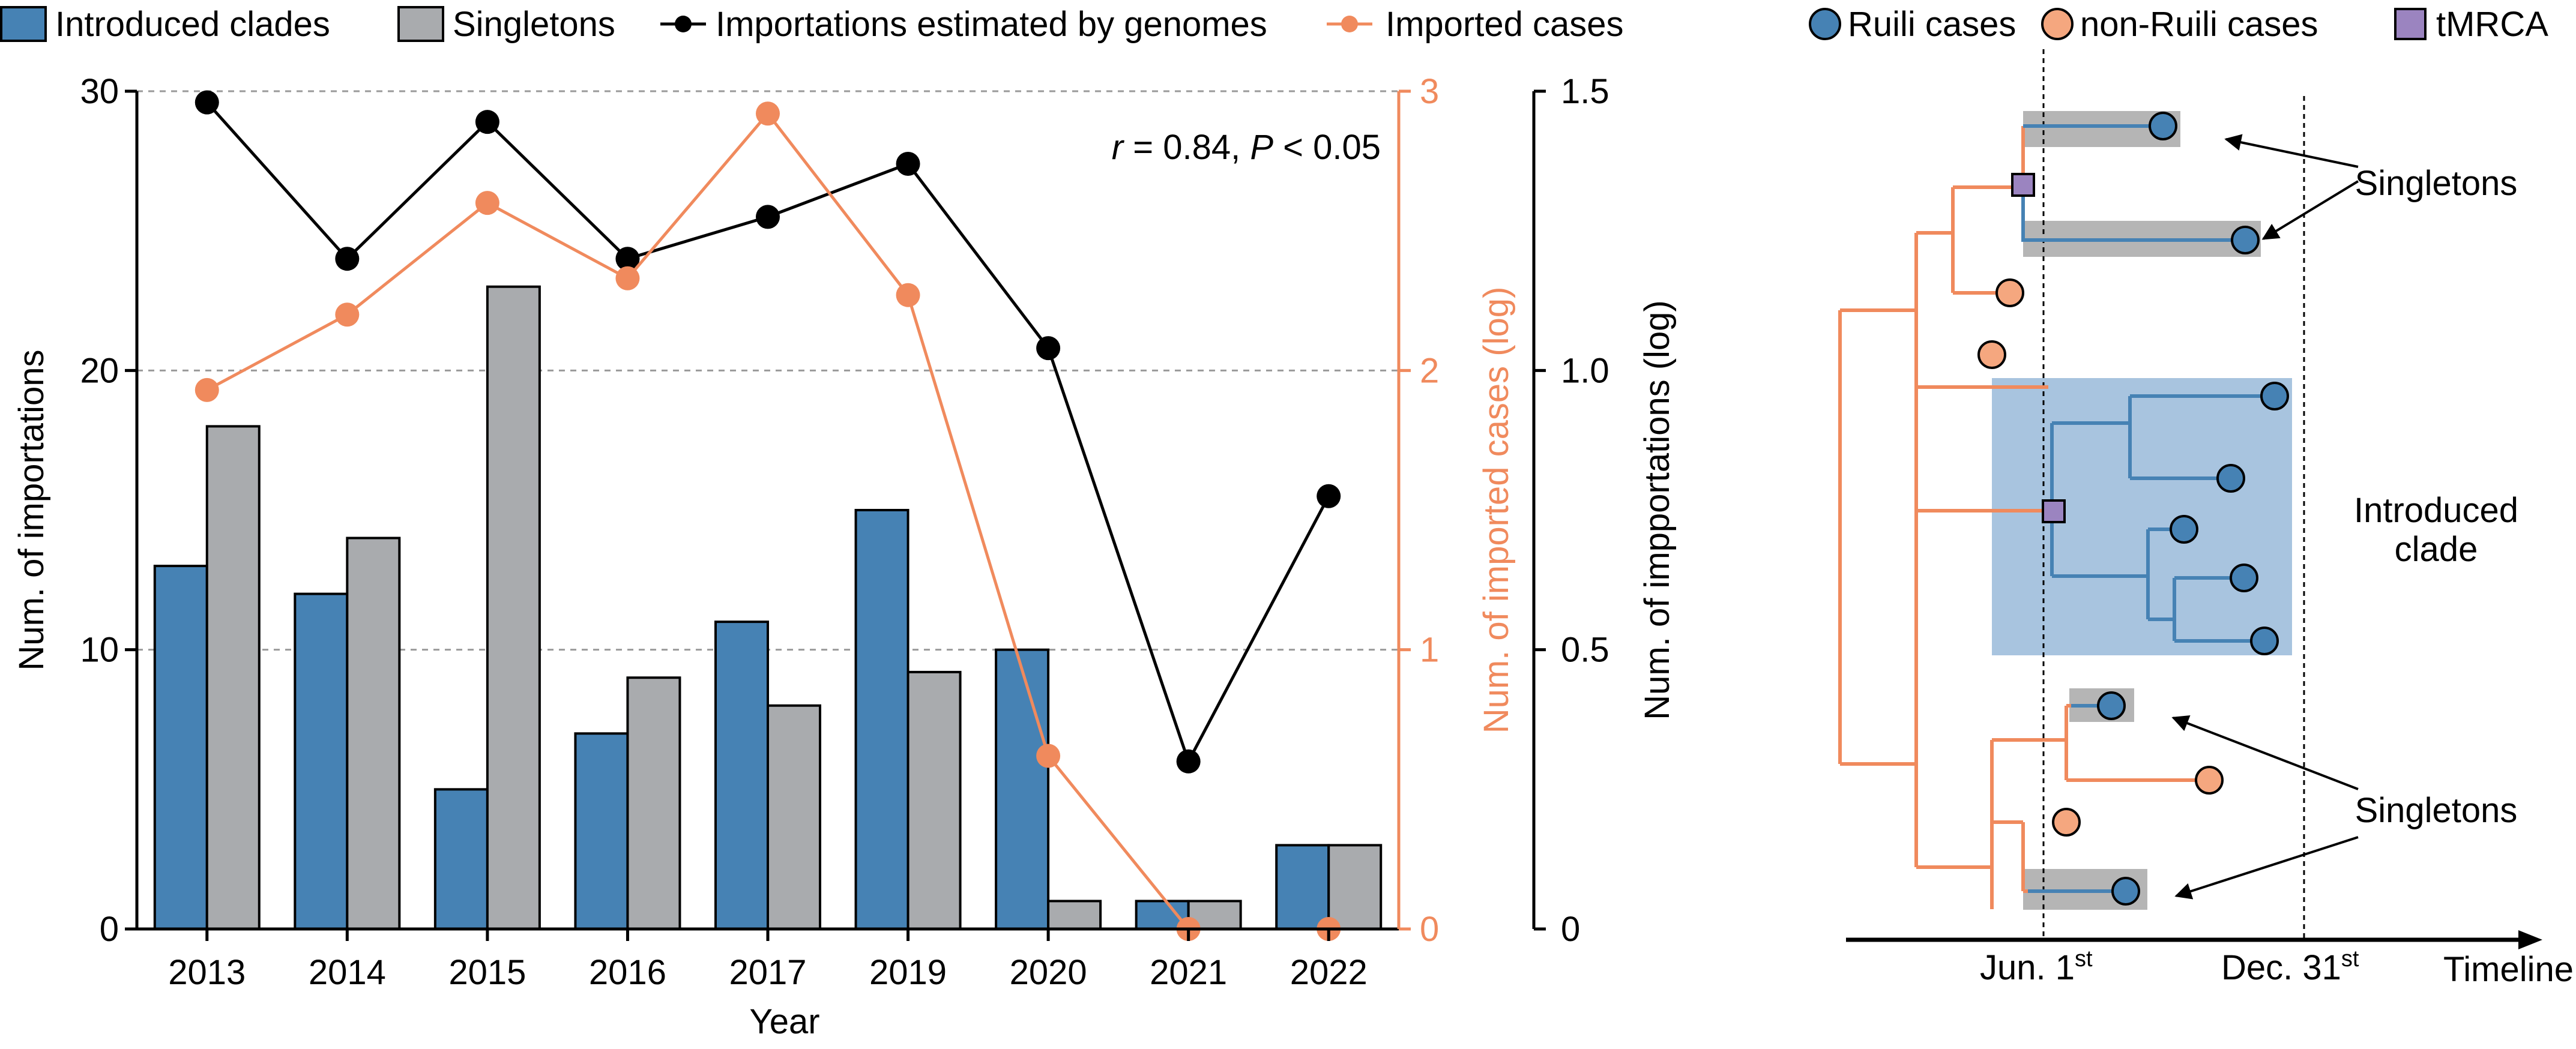 This screenshot has width=2576, height=1049. What do you see at coordinates (487, 203) in the screenshot?
I see `imported-cases-point-2015` at bounding box center [487, 203].